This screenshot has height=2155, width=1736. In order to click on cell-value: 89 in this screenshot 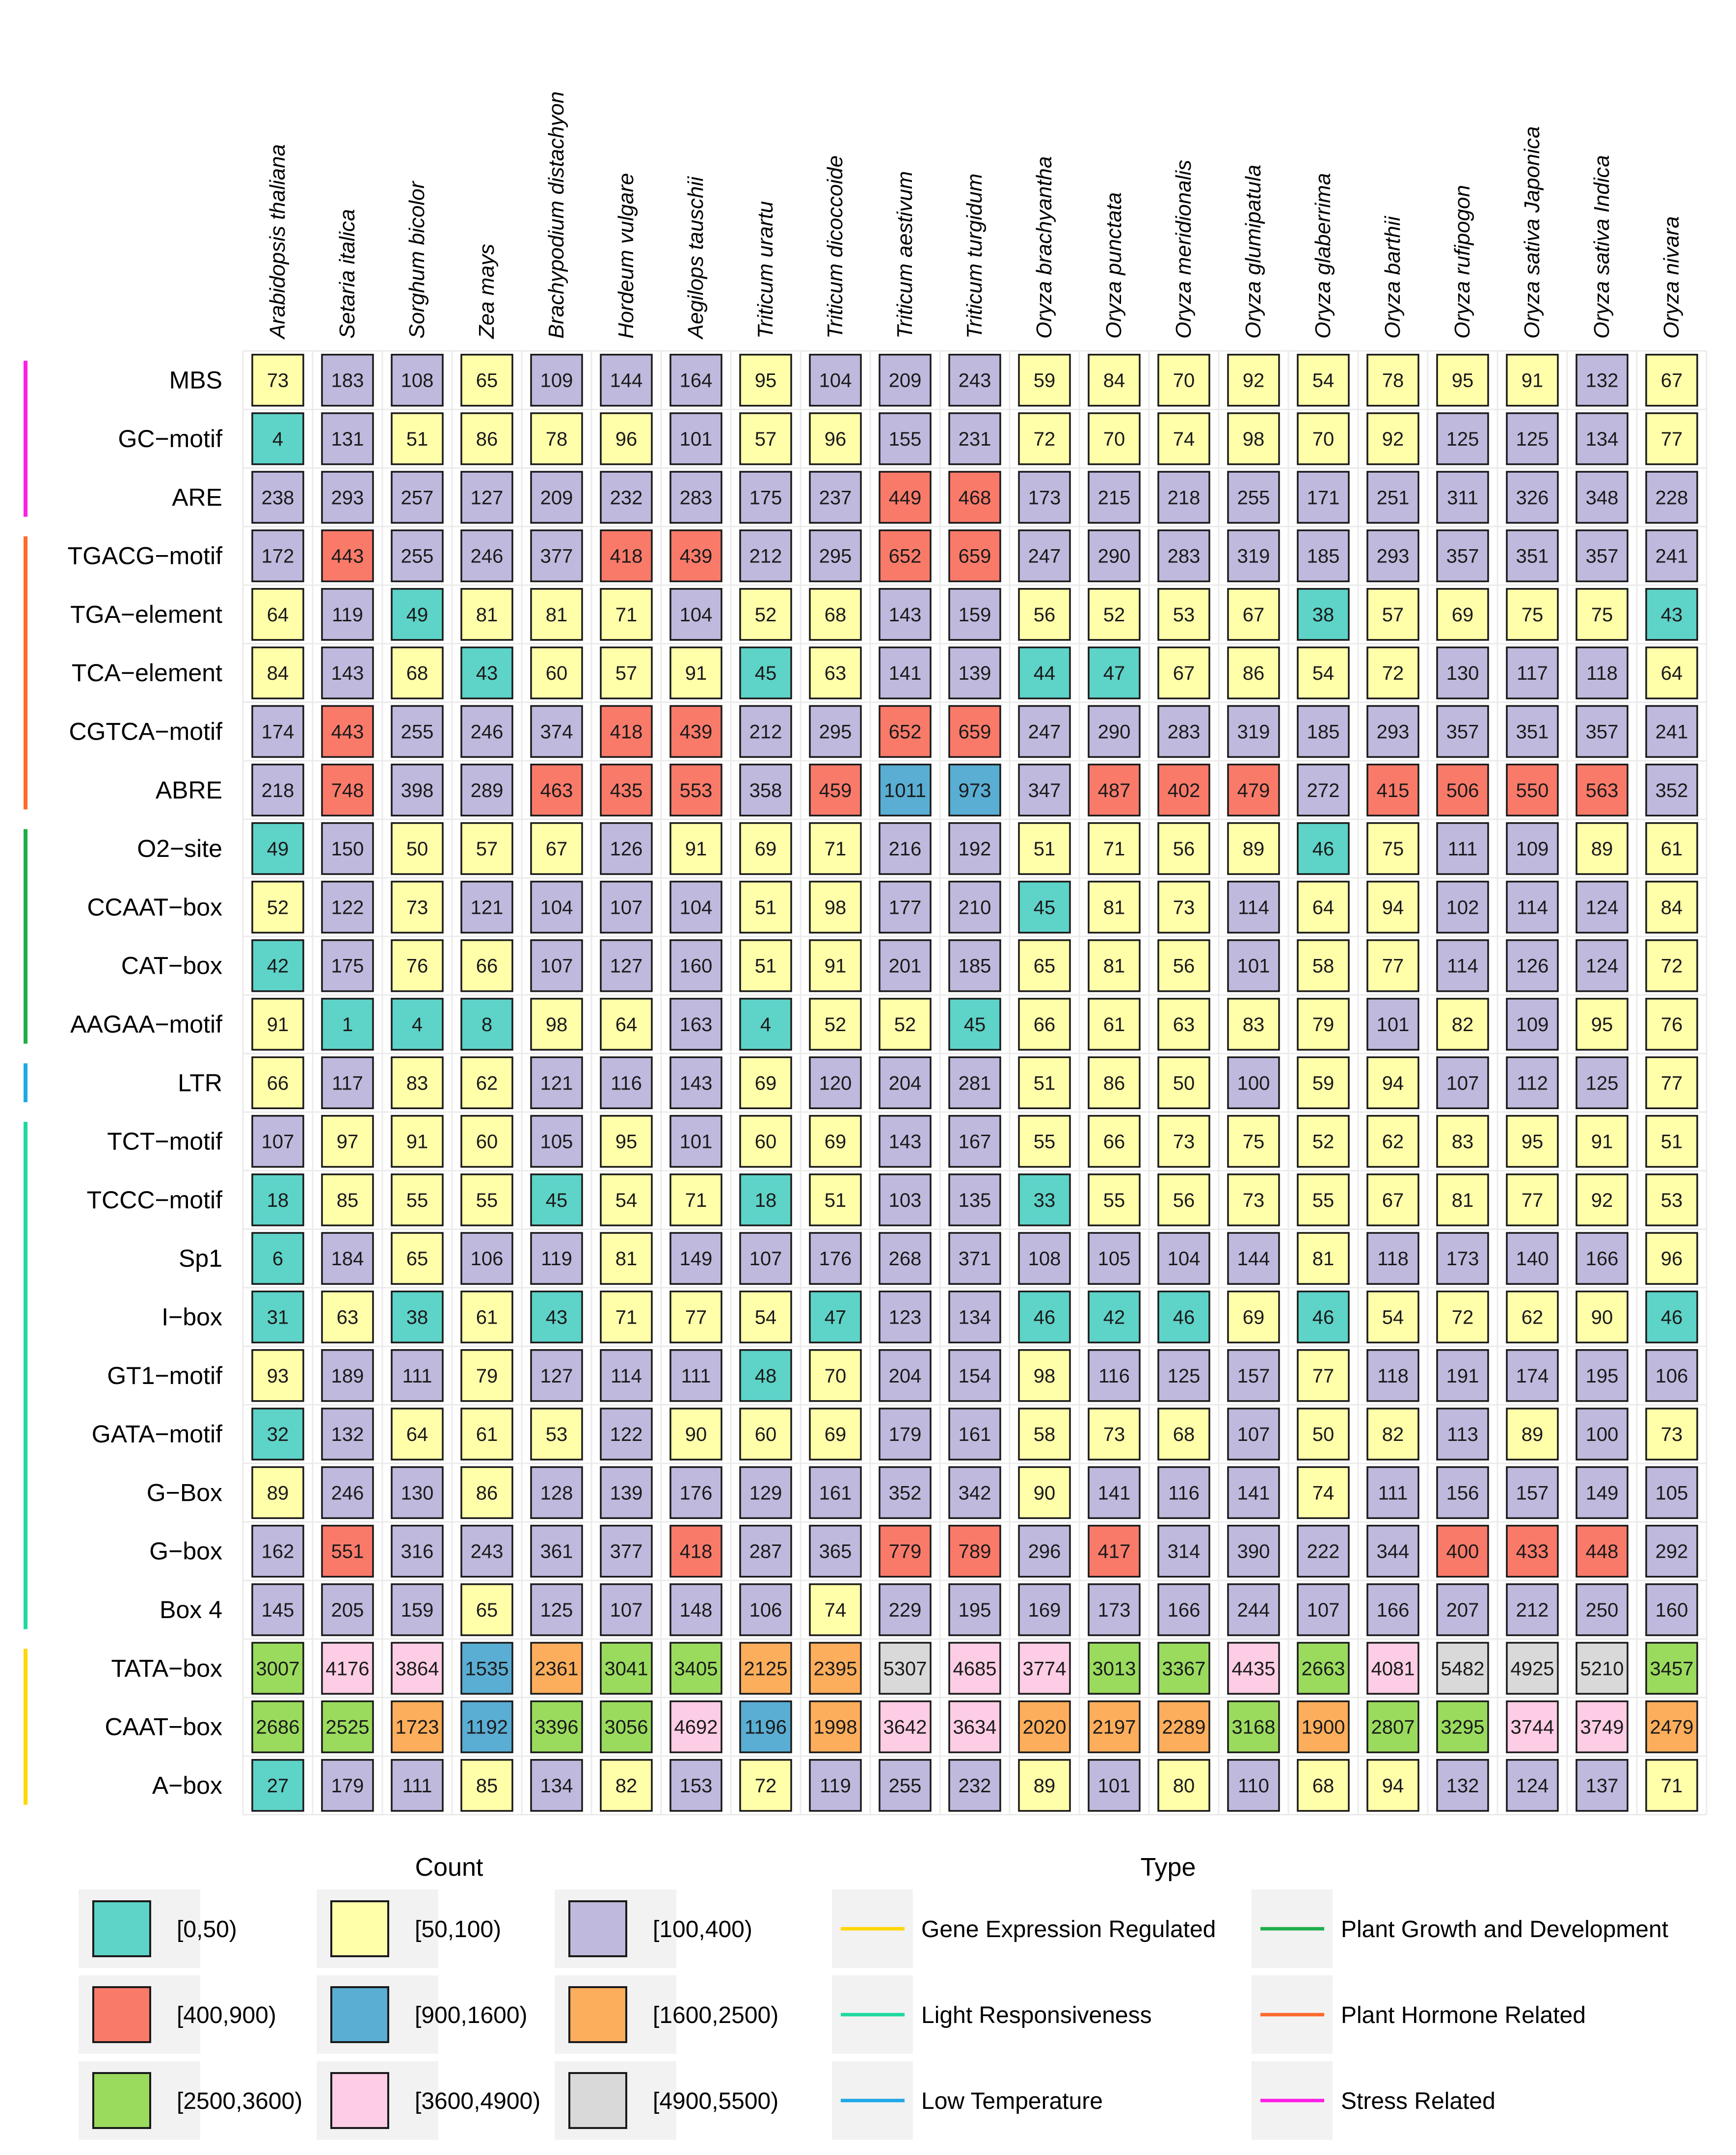, I will do `click(1533, 1434)`.